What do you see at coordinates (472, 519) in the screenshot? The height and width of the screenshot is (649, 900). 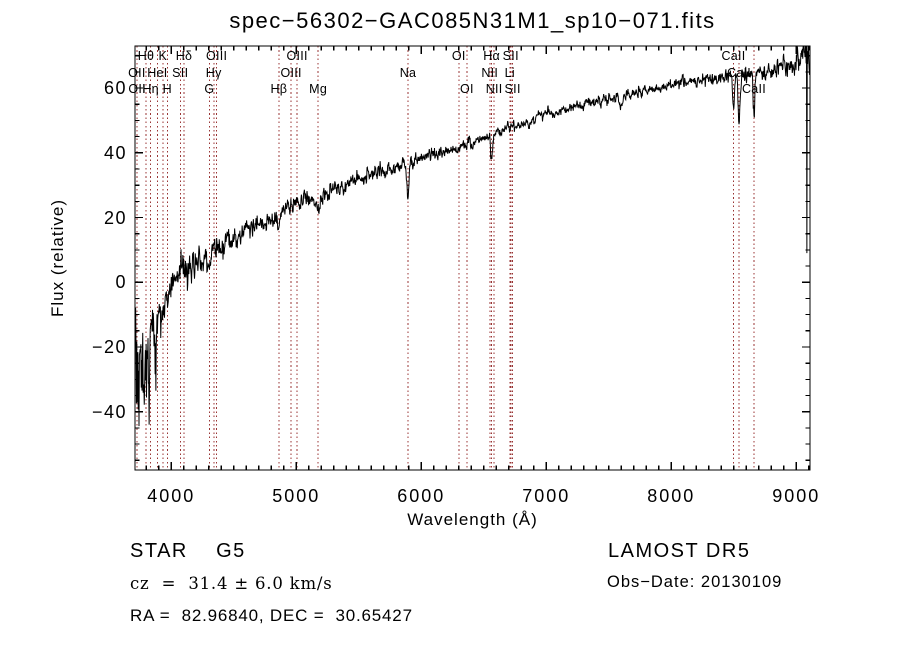 I see `x-axis-title: Wavelength (Å)` at bounding box center [472, 519].